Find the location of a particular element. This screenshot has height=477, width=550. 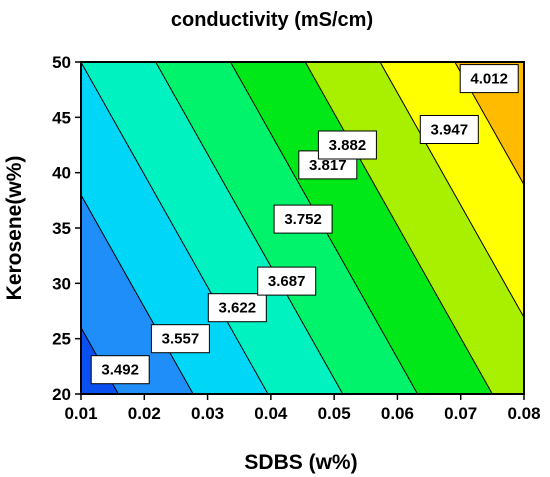

y-tick-label-20: 20 is located at coordinates (61, 394).